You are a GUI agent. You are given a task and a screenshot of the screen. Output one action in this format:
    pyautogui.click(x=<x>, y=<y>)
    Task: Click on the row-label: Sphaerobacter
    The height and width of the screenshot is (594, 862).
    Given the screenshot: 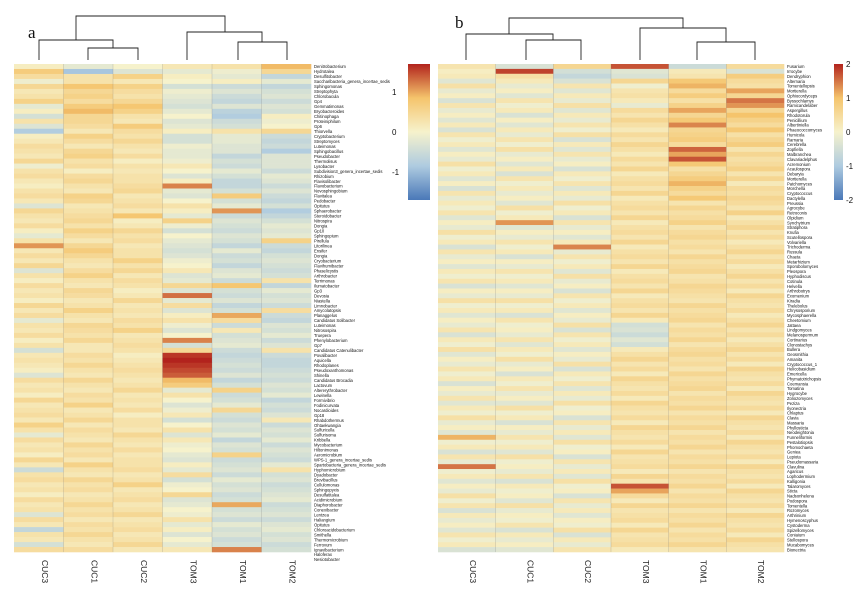 What is the action you would take?
    pyautogui.click(x=328, y=211)
    